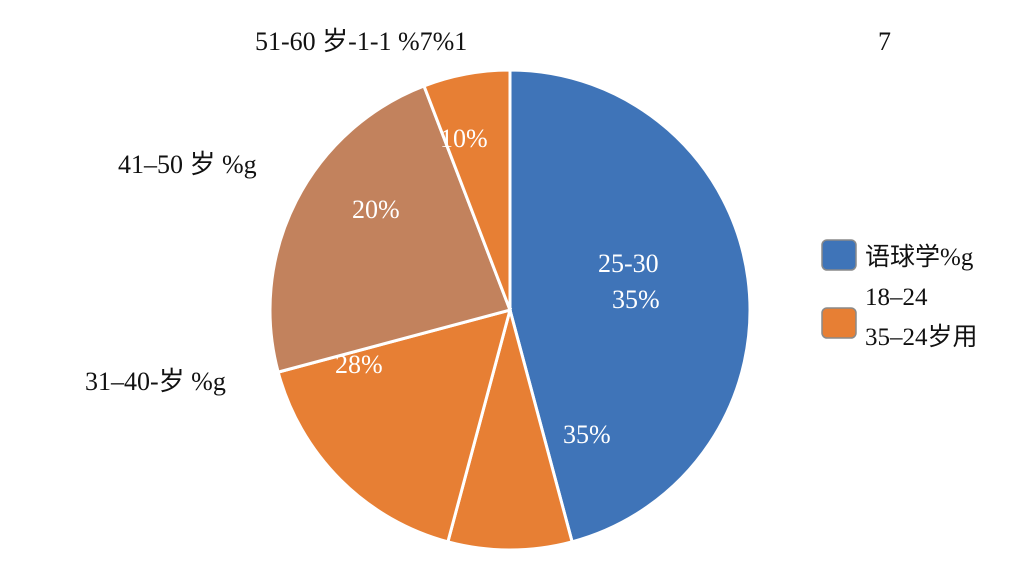 This screenshot has width=1024, height=576. What do you see at coordinates (376, 209) in the screenshot?
I see `slice-label-20: 20%` at bounding box center [376, 209].